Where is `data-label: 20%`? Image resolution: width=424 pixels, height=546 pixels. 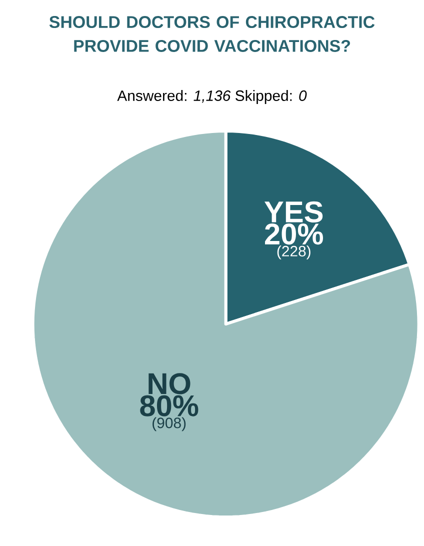
data-label: 20% is located at coordinates (294, 234).